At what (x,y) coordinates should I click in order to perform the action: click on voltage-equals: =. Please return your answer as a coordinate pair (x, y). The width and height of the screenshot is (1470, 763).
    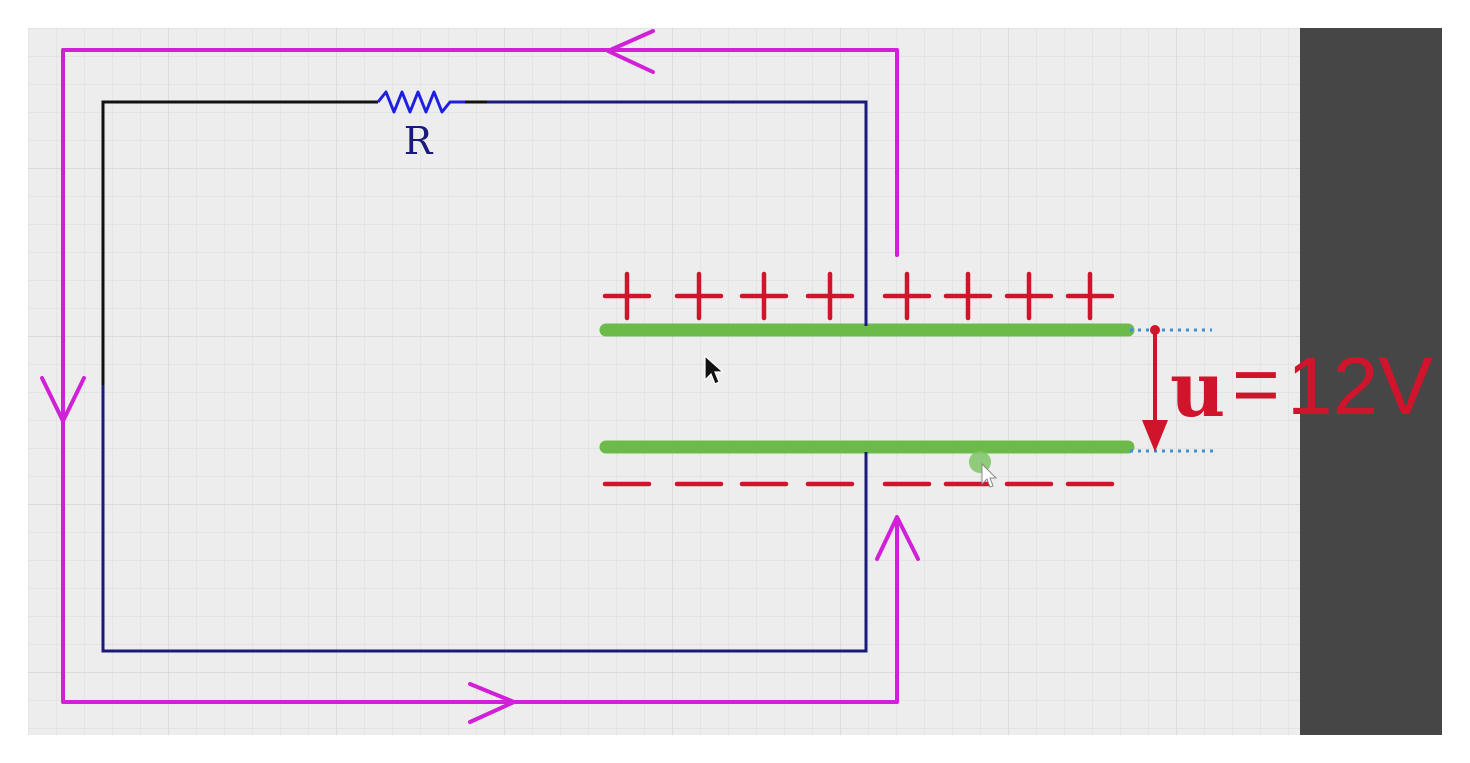
    Looking at the image, I should click on (1256, 384).